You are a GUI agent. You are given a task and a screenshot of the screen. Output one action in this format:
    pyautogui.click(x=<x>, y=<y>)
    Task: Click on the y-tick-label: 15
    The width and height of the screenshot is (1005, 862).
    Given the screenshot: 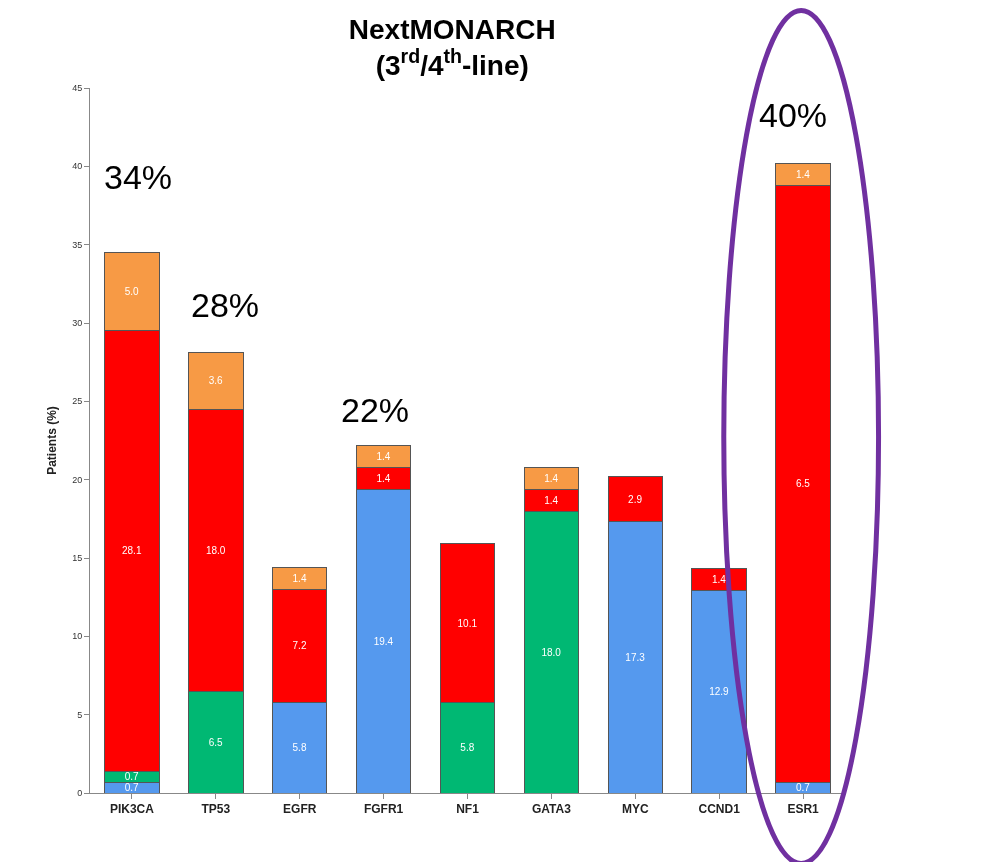 What is the action you would take?
    pyautogui.click(x=77, y=558)
    